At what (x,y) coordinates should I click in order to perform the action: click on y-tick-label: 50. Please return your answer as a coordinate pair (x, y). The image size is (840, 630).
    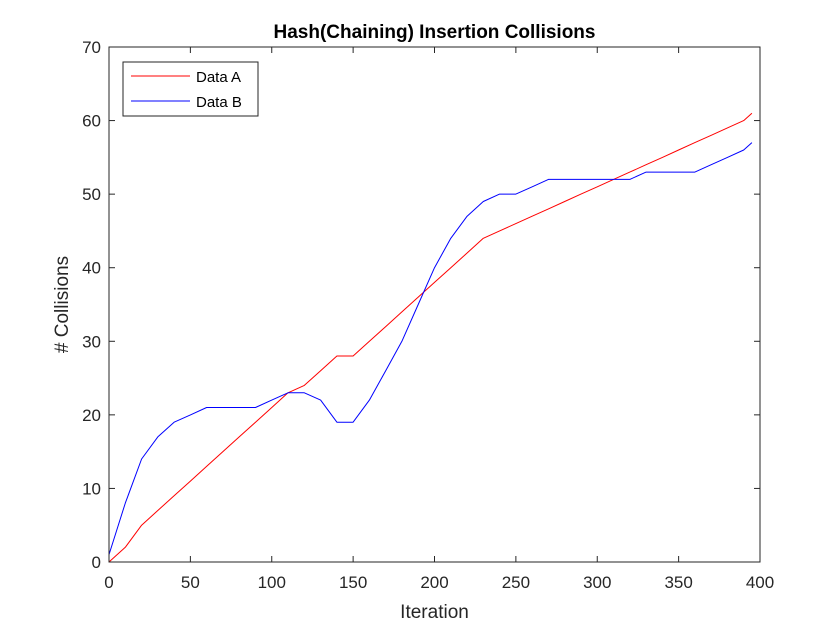
    Looking at the image, I should click on (91, 194).